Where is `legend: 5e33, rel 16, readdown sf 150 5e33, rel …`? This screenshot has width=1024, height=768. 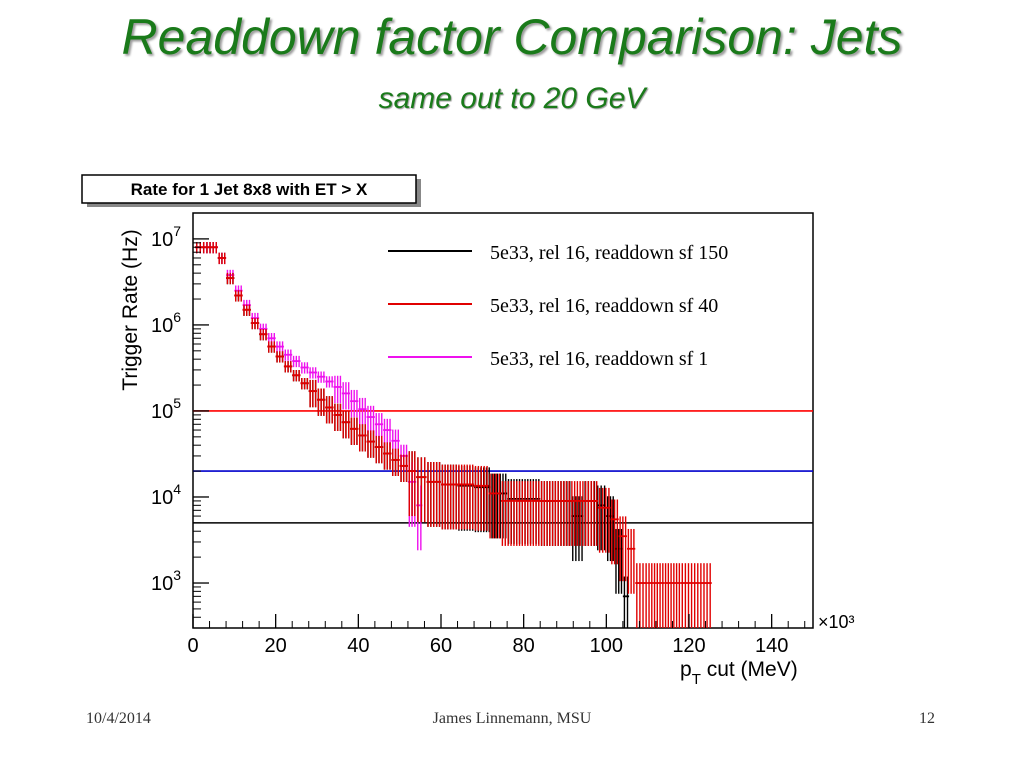 legend: 5e33, rel 16, readdown sf 150 5e33, rel … is located at coordinates (558, 306).